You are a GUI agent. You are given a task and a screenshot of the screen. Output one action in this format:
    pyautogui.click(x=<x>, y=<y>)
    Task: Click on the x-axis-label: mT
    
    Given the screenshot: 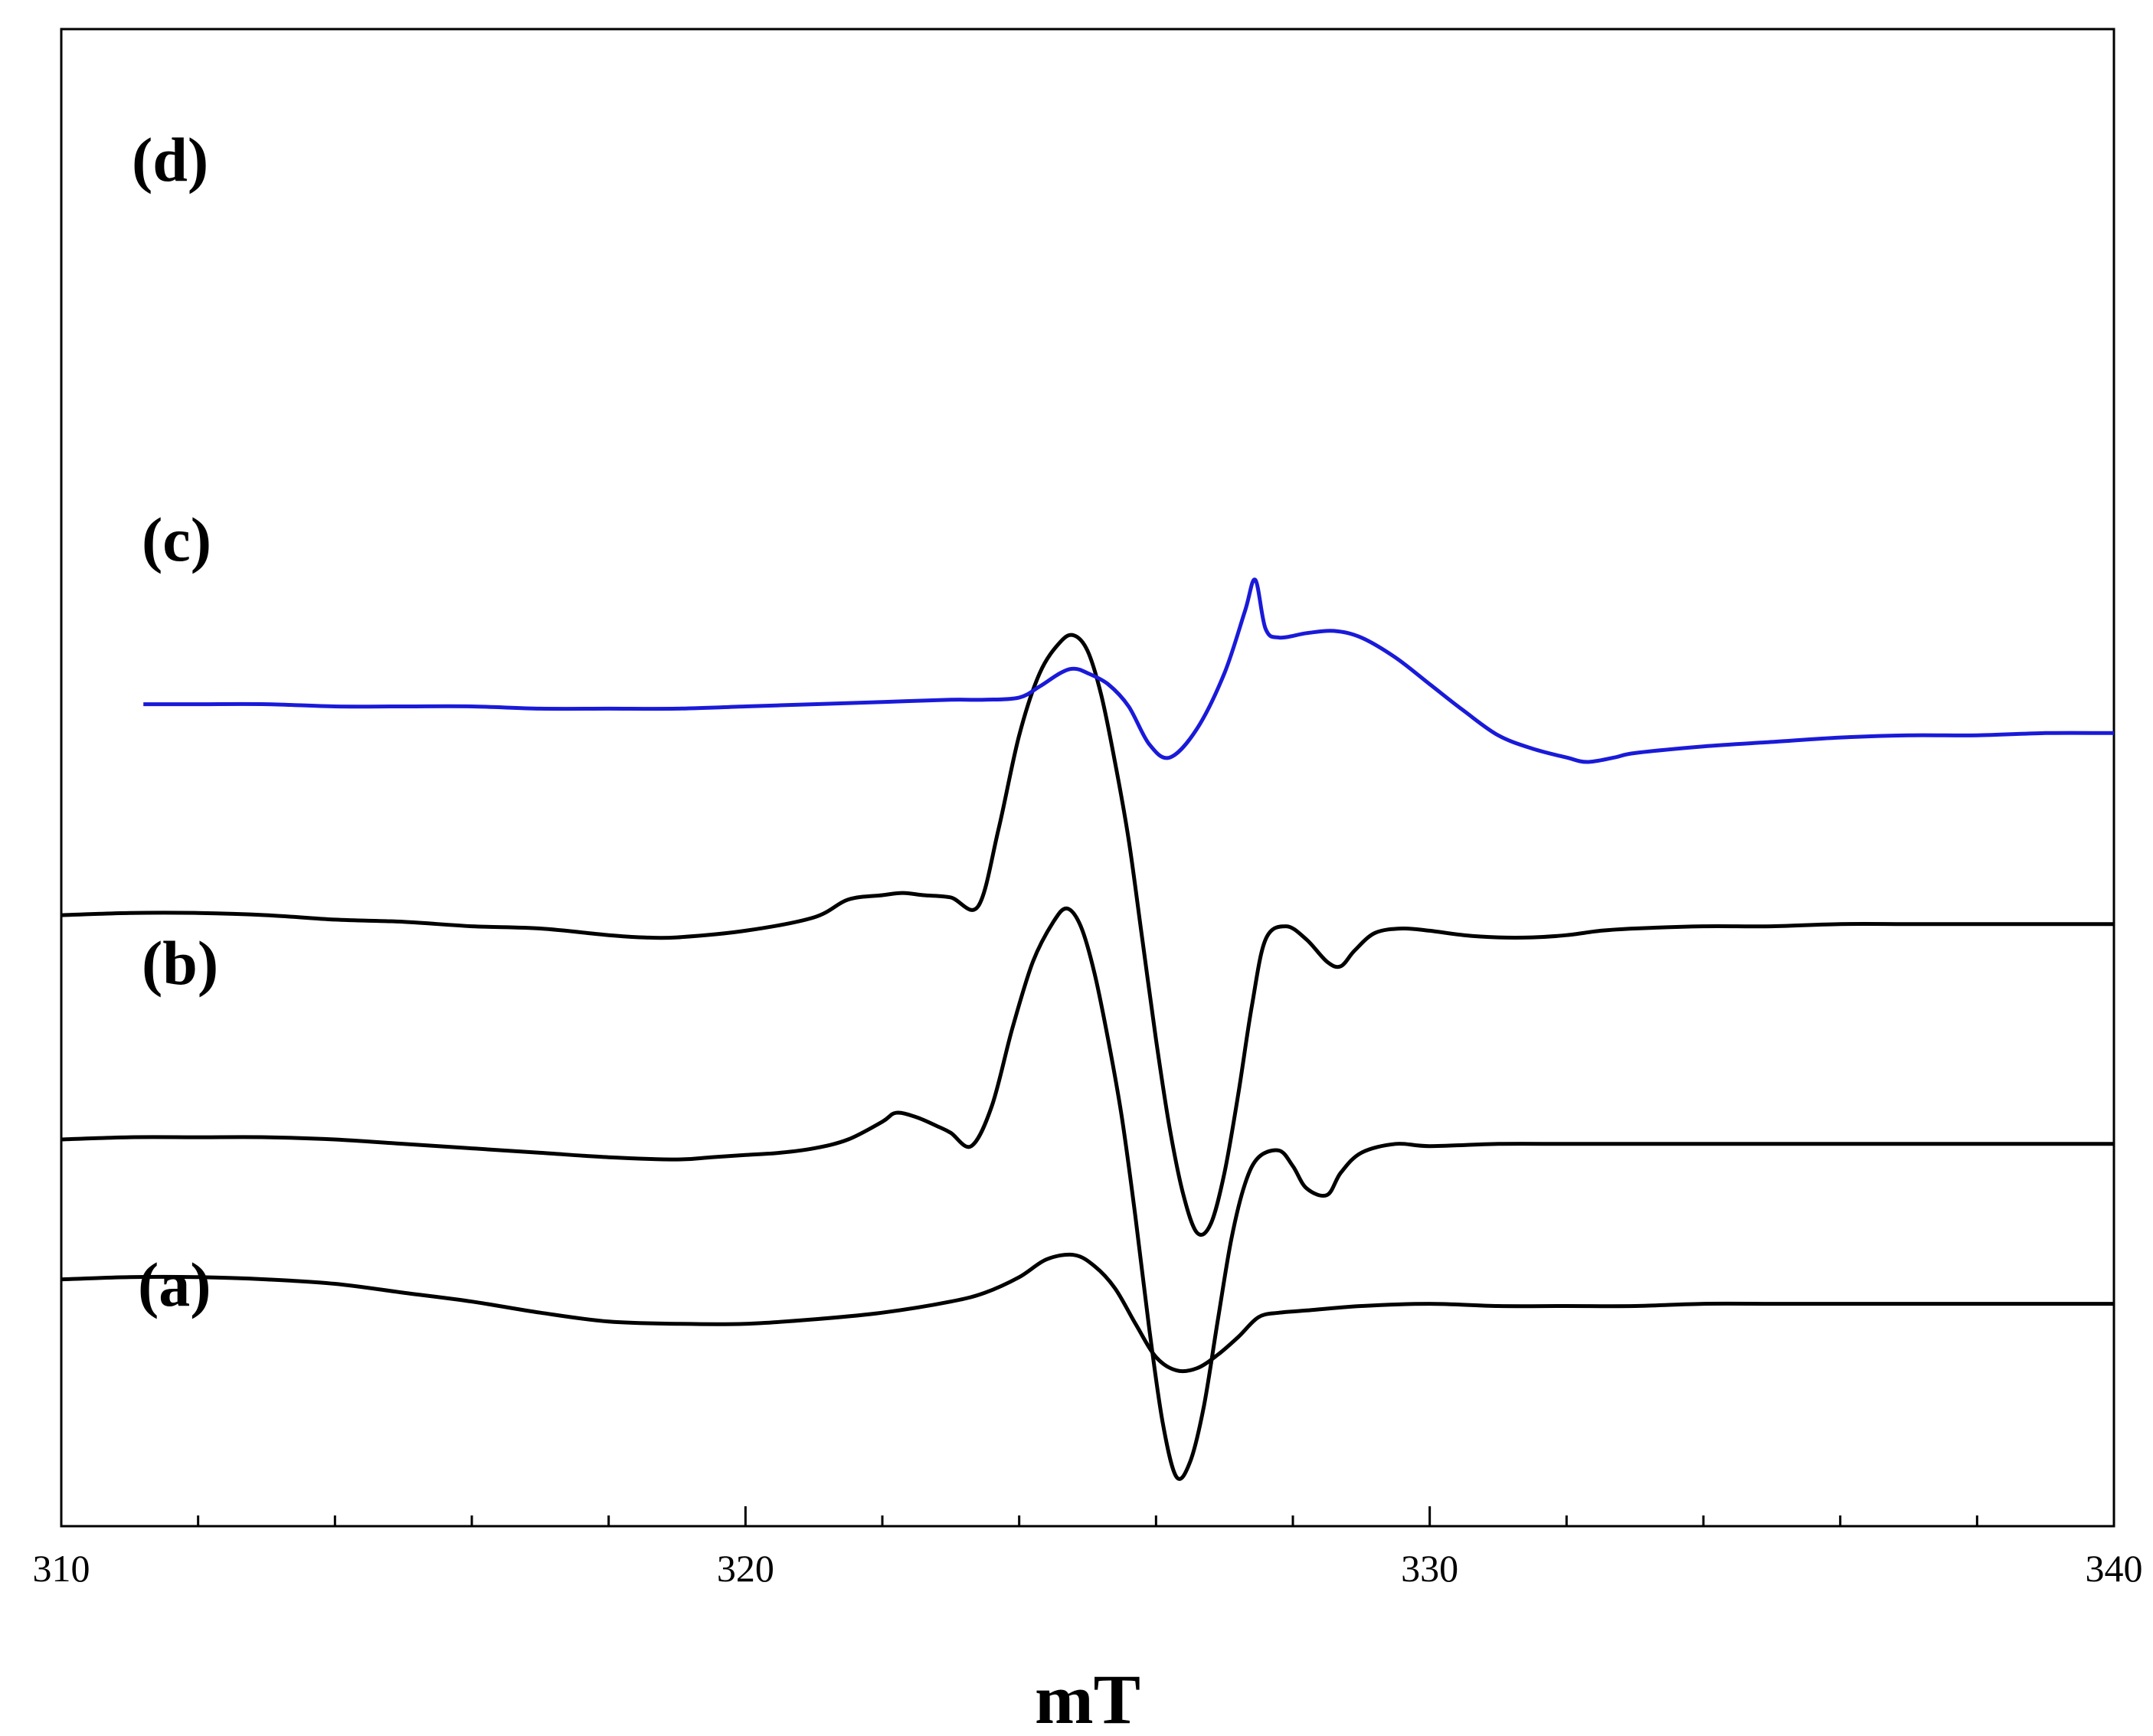 What is the action you would take?
    pyautogui.click(x=1087, y=1698)
    